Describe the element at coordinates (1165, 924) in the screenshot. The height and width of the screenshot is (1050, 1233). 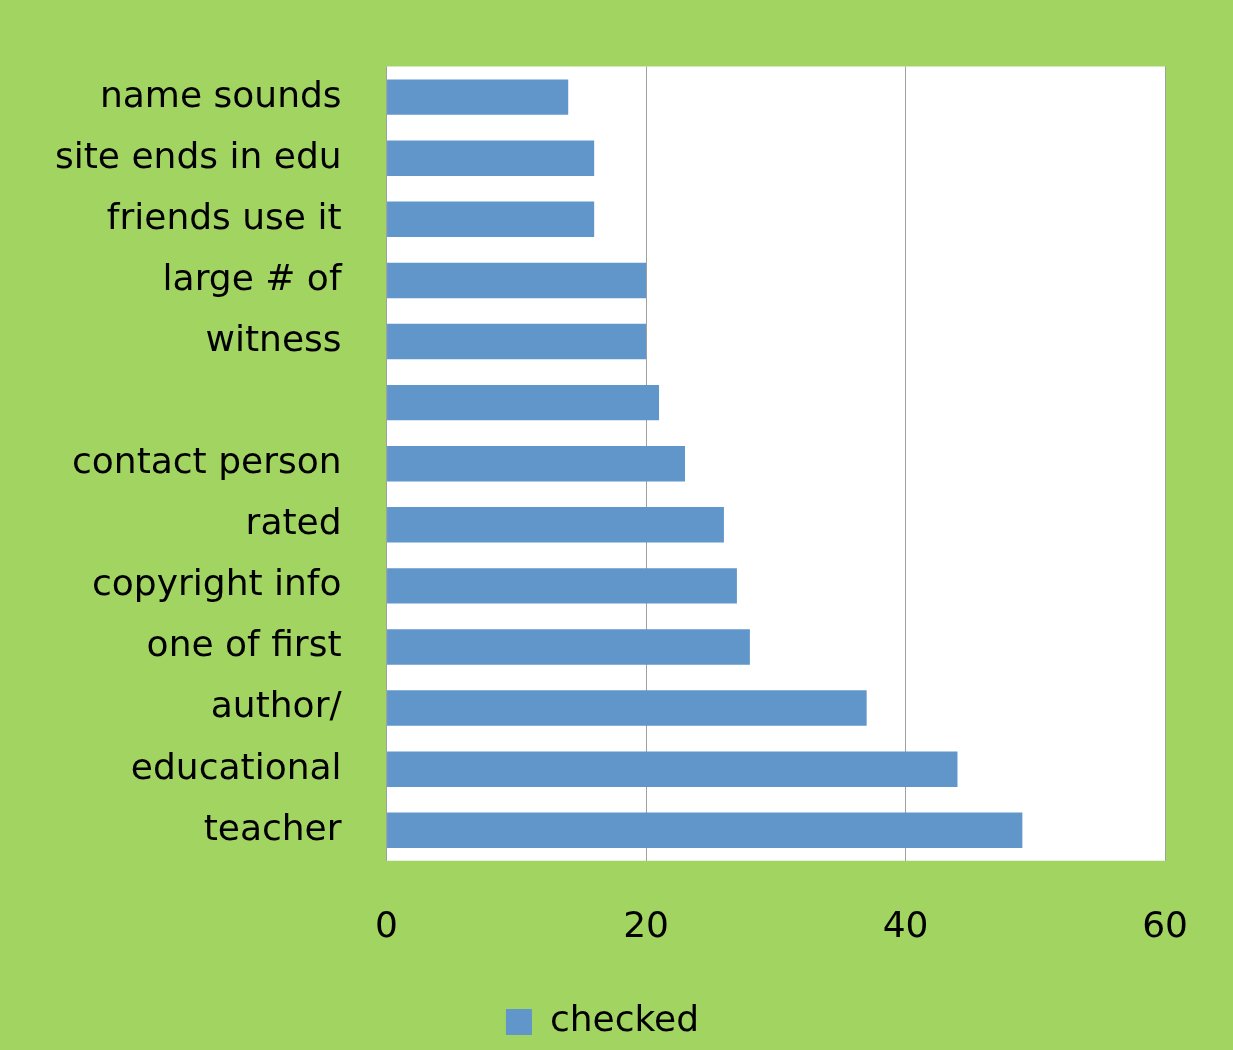
I see `x-tick-label: 60` at that location.